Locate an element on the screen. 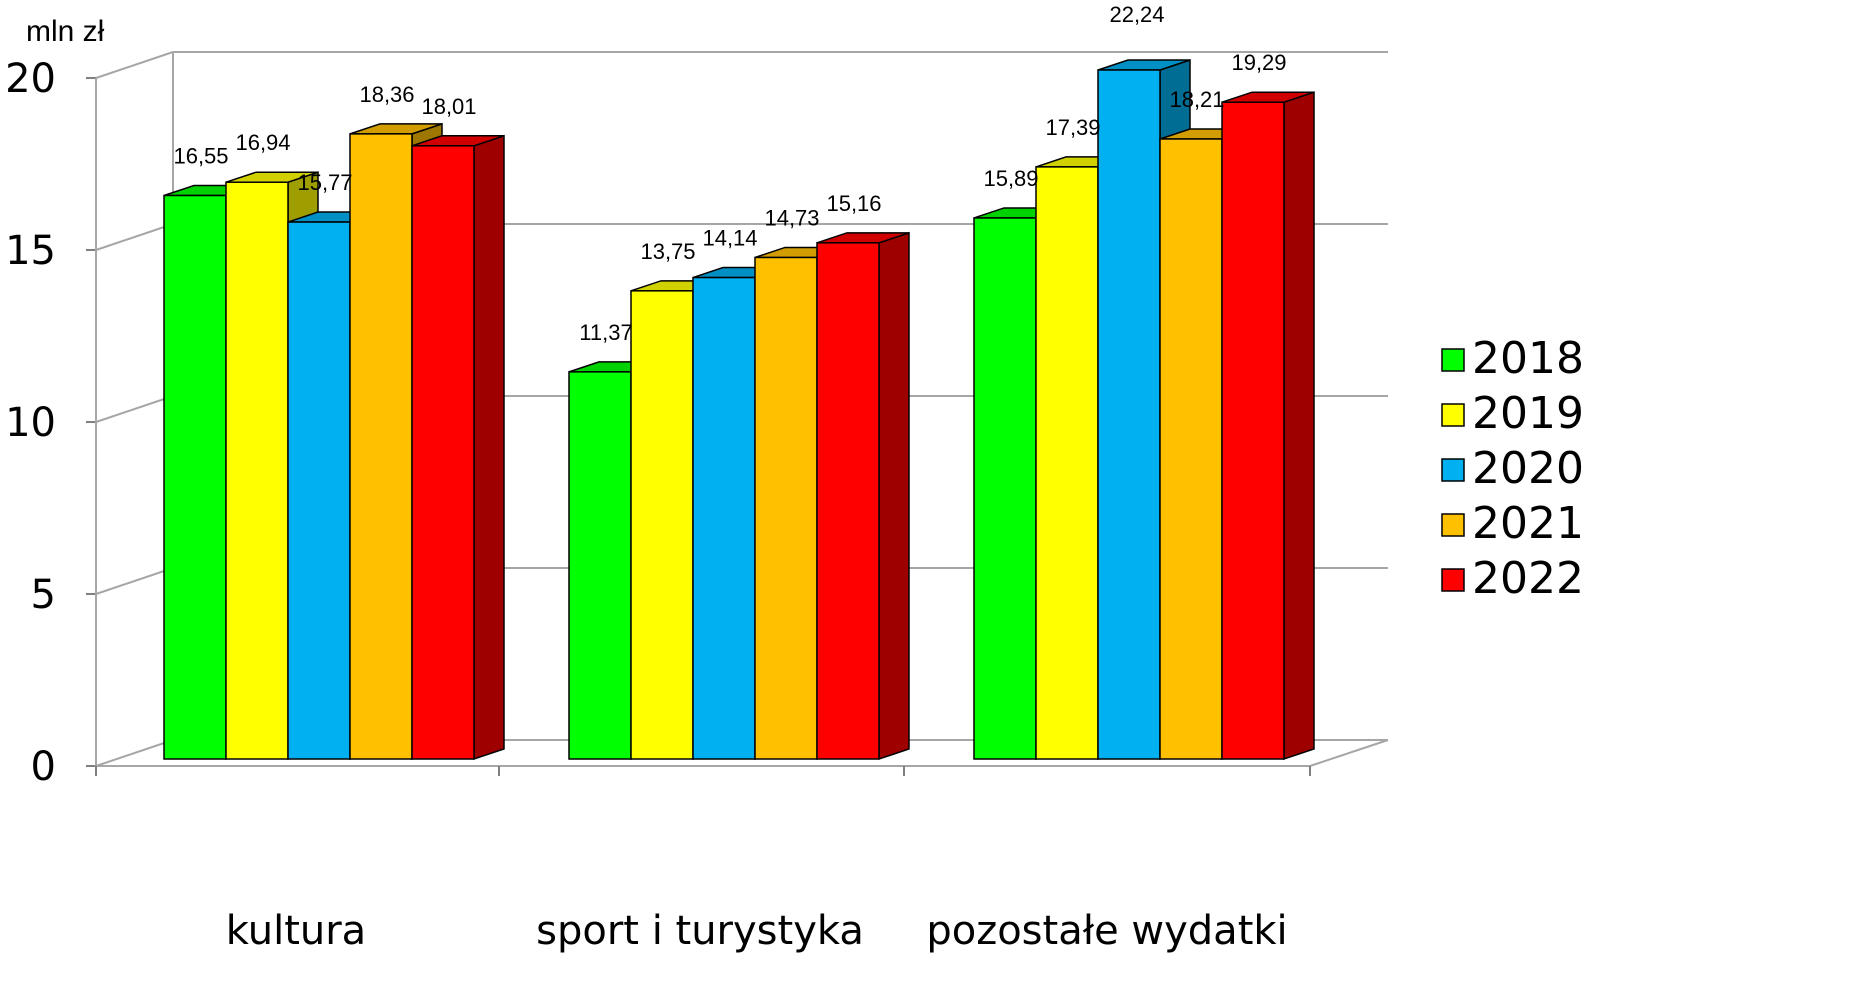  legend-swatch-2020 is located at coordinates (1453, 470).